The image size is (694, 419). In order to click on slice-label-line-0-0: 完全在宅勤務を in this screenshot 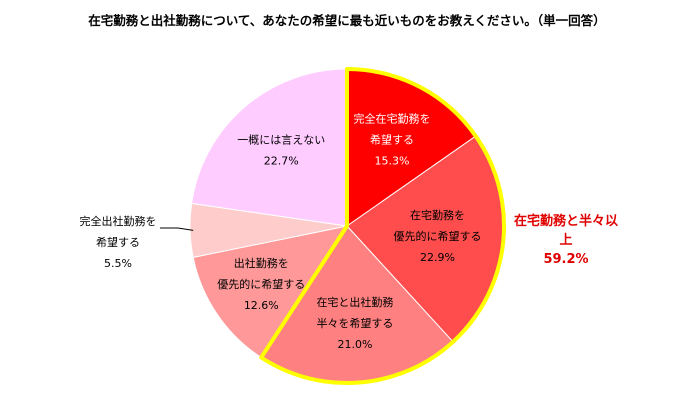, I will do `click(392, 119)`.